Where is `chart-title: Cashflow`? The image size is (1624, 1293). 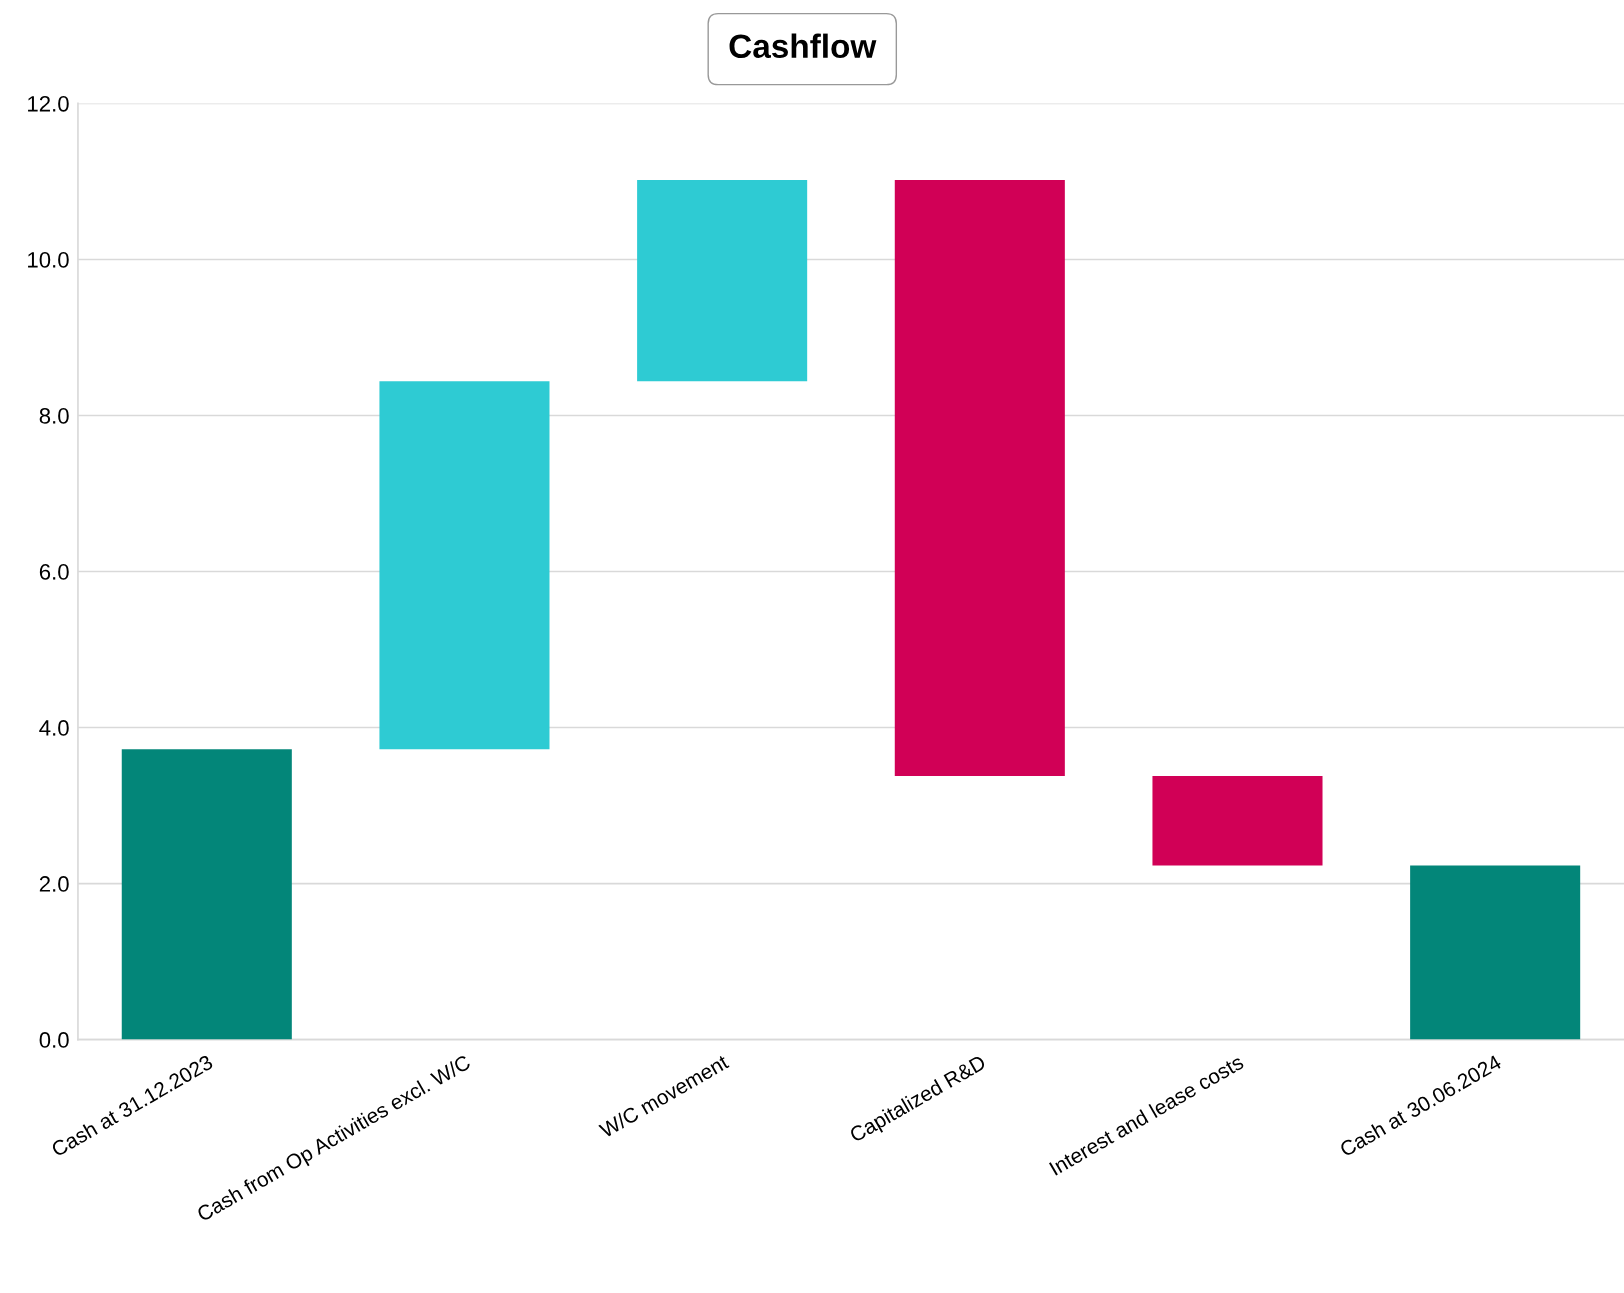 chart-title: Cashflow is located at coordinates (803, 46).